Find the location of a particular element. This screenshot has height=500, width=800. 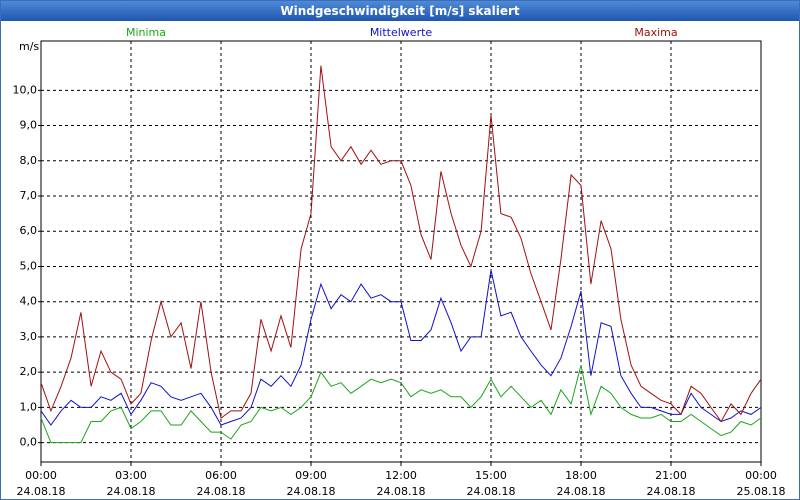

x-tick-date: 25.08.18 is located at coordinates (761, 491).